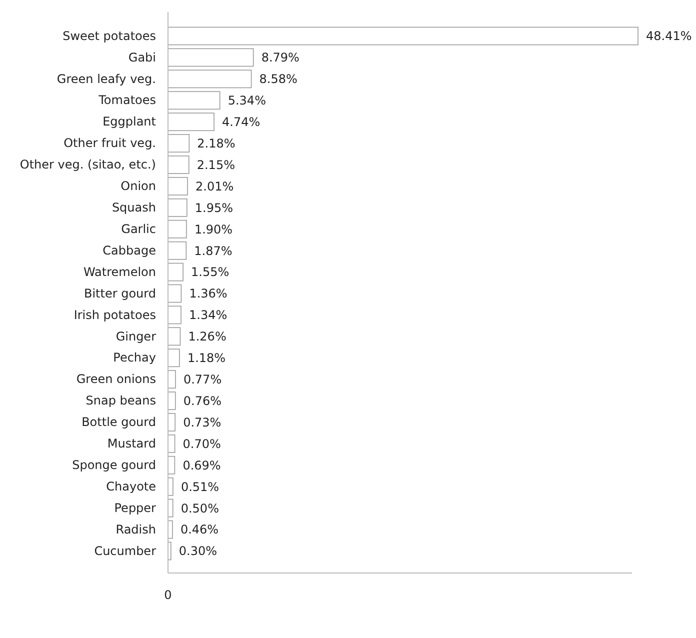 This screenshot has width=696, height=638. What do you see at coordinates (121, 401) in the screenshot?
I see `y-tick-label: Snap beans` at bounding box center [121, 401].